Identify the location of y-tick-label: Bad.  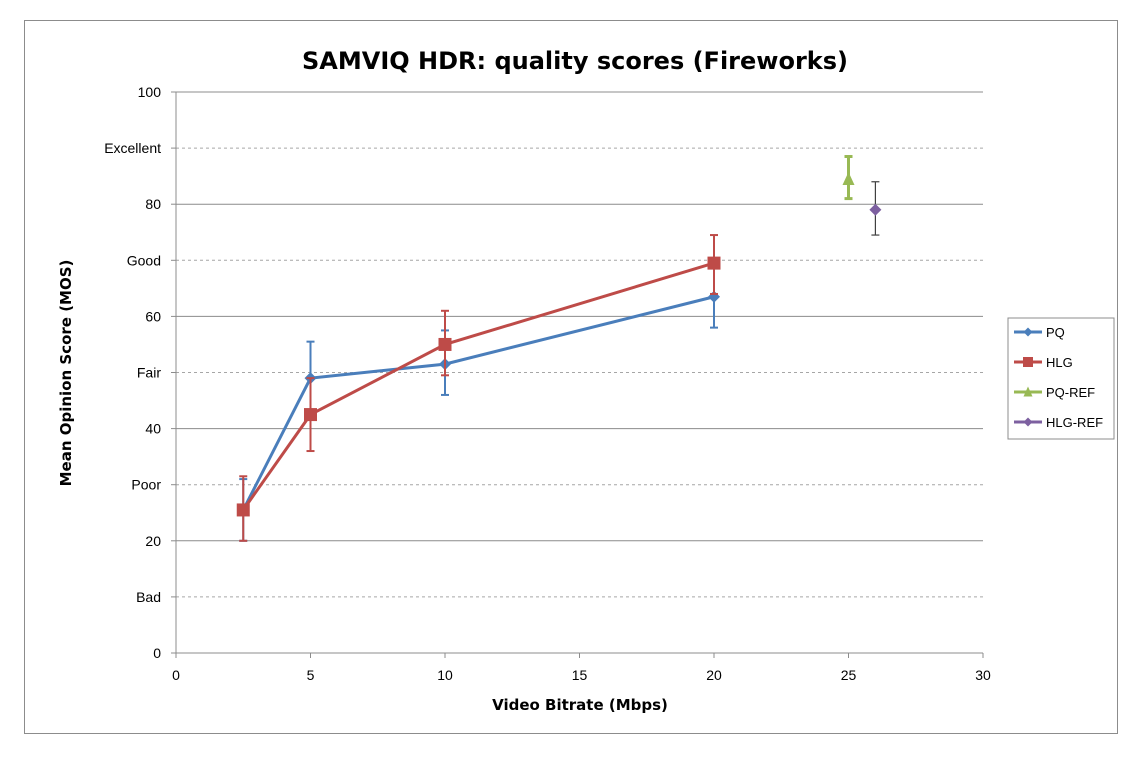
(148, 597).